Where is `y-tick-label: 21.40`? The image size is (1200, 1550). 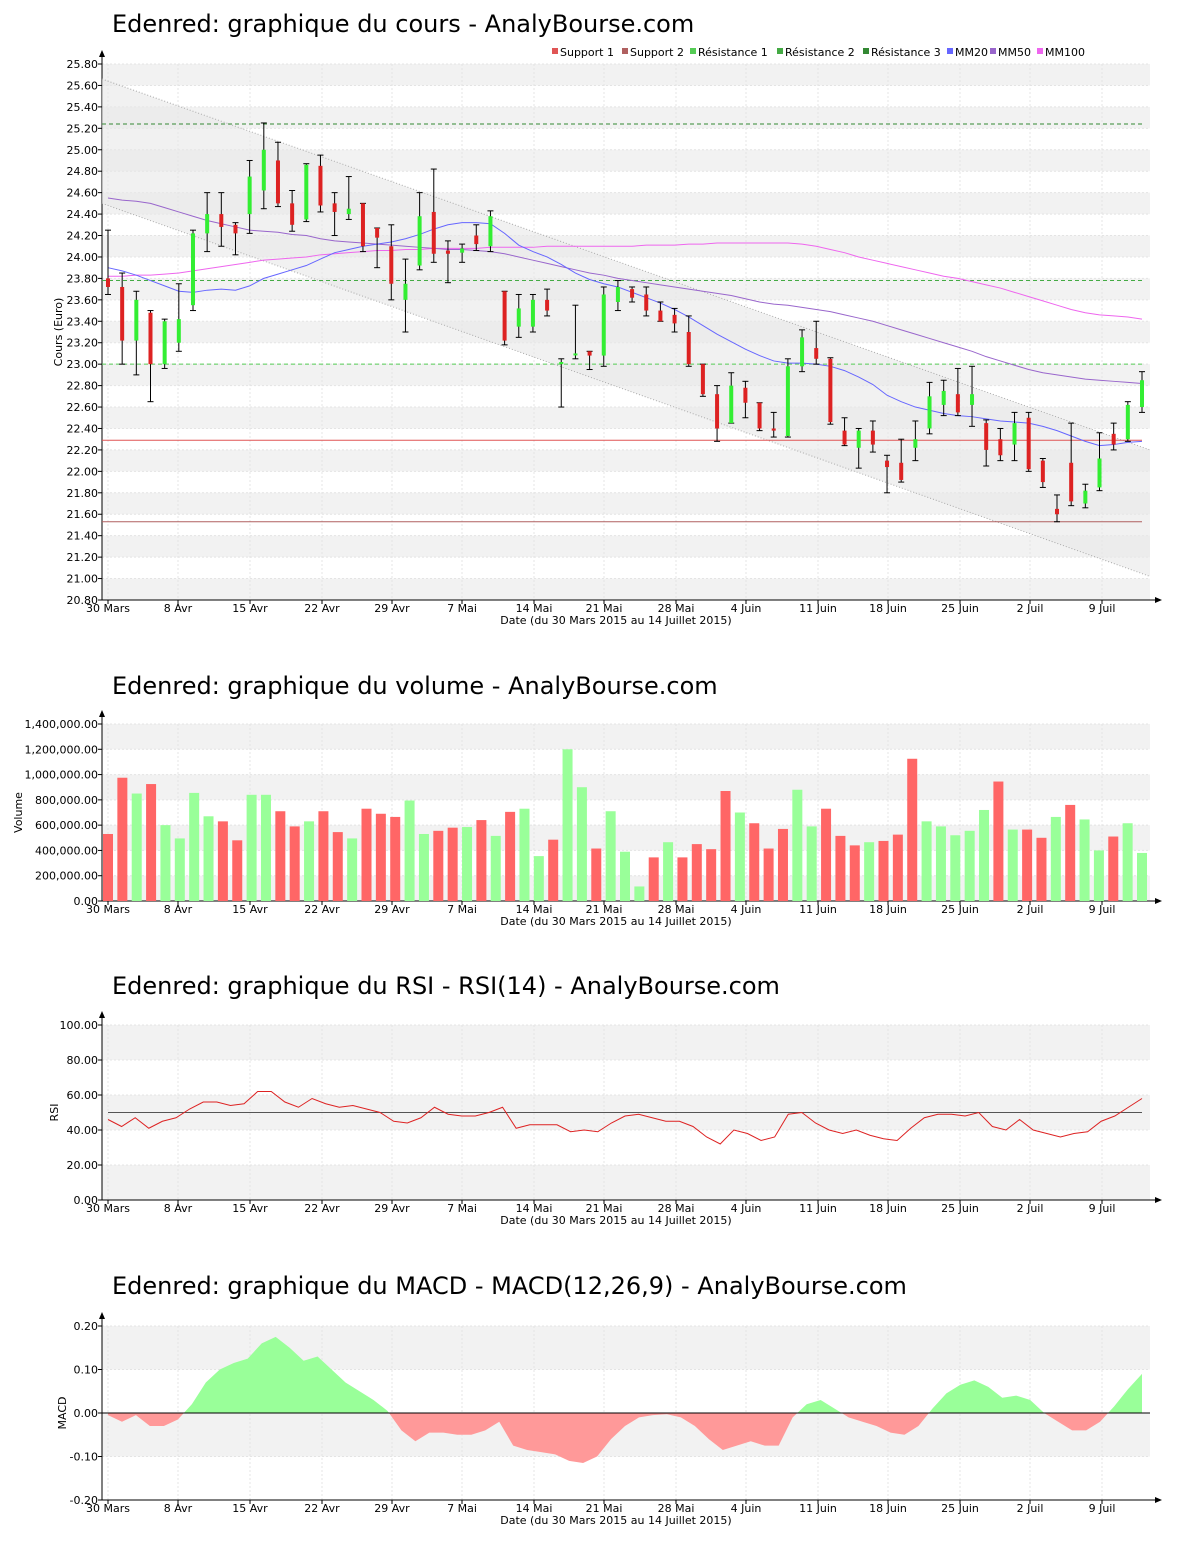 y-tick-label: 21.40 is located at coordinates (83, 536).